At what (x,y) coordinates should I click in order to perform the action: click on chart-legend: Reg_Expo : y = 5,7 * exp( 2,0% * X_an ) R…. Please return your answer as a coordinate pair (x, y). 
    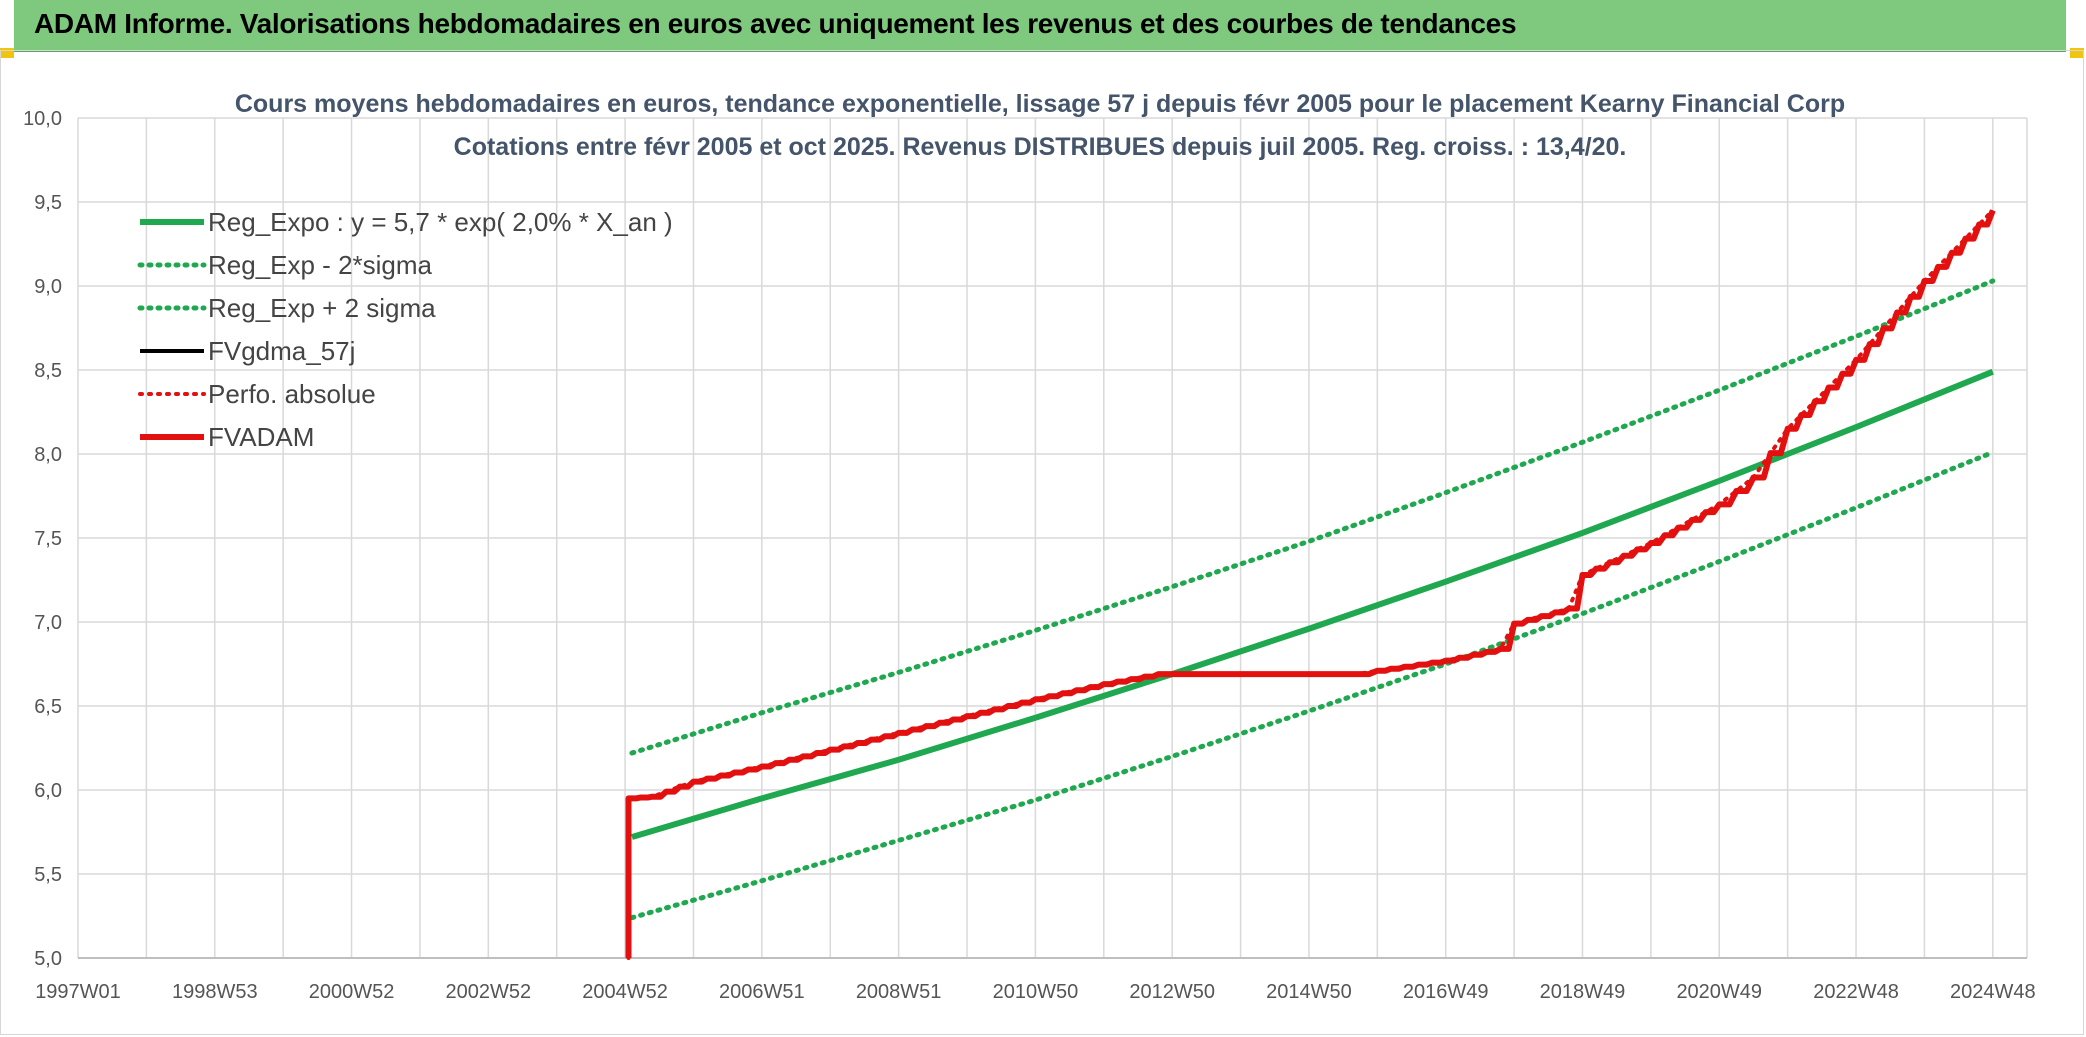
    Looking at the image, I should click on (405, 329).